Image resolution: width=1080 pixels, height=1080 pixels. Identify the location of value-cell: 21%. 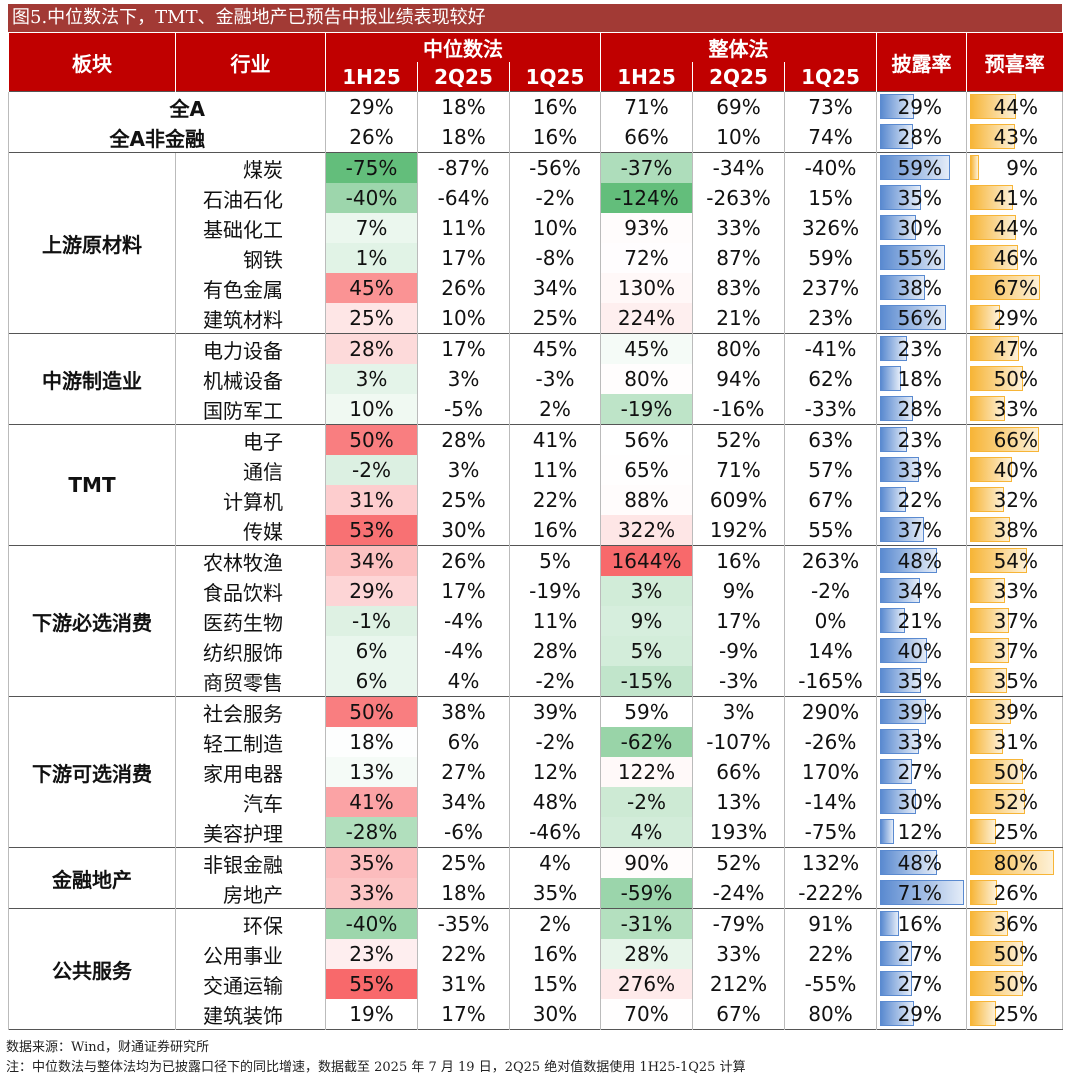
(738, 318).